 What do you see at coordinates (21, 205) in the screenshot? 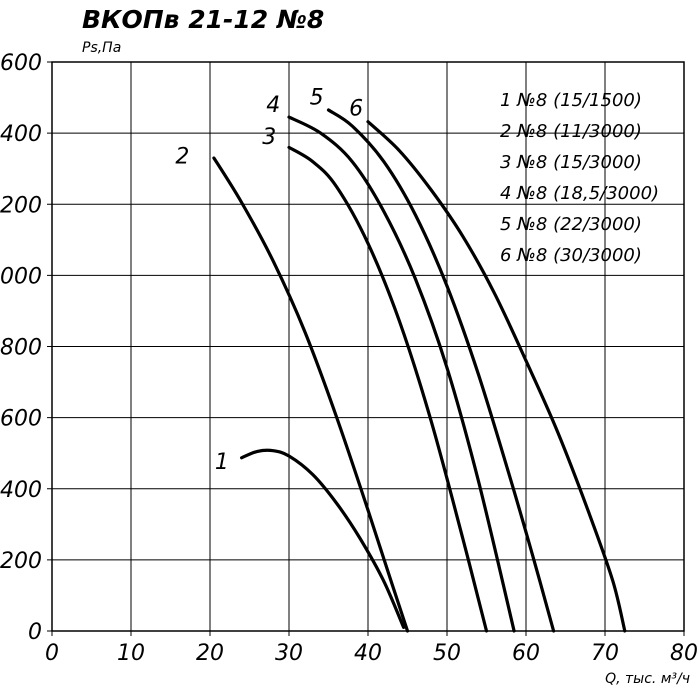
I see `y-tick-label: 1200` at bounding box center [21, 205].